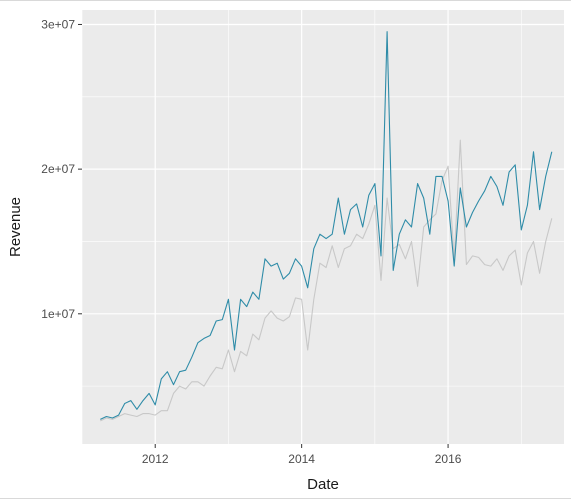  Describe the element at coordinates (155, 459) in the screenshot. I see `x-tick-label: 2012` at that location.